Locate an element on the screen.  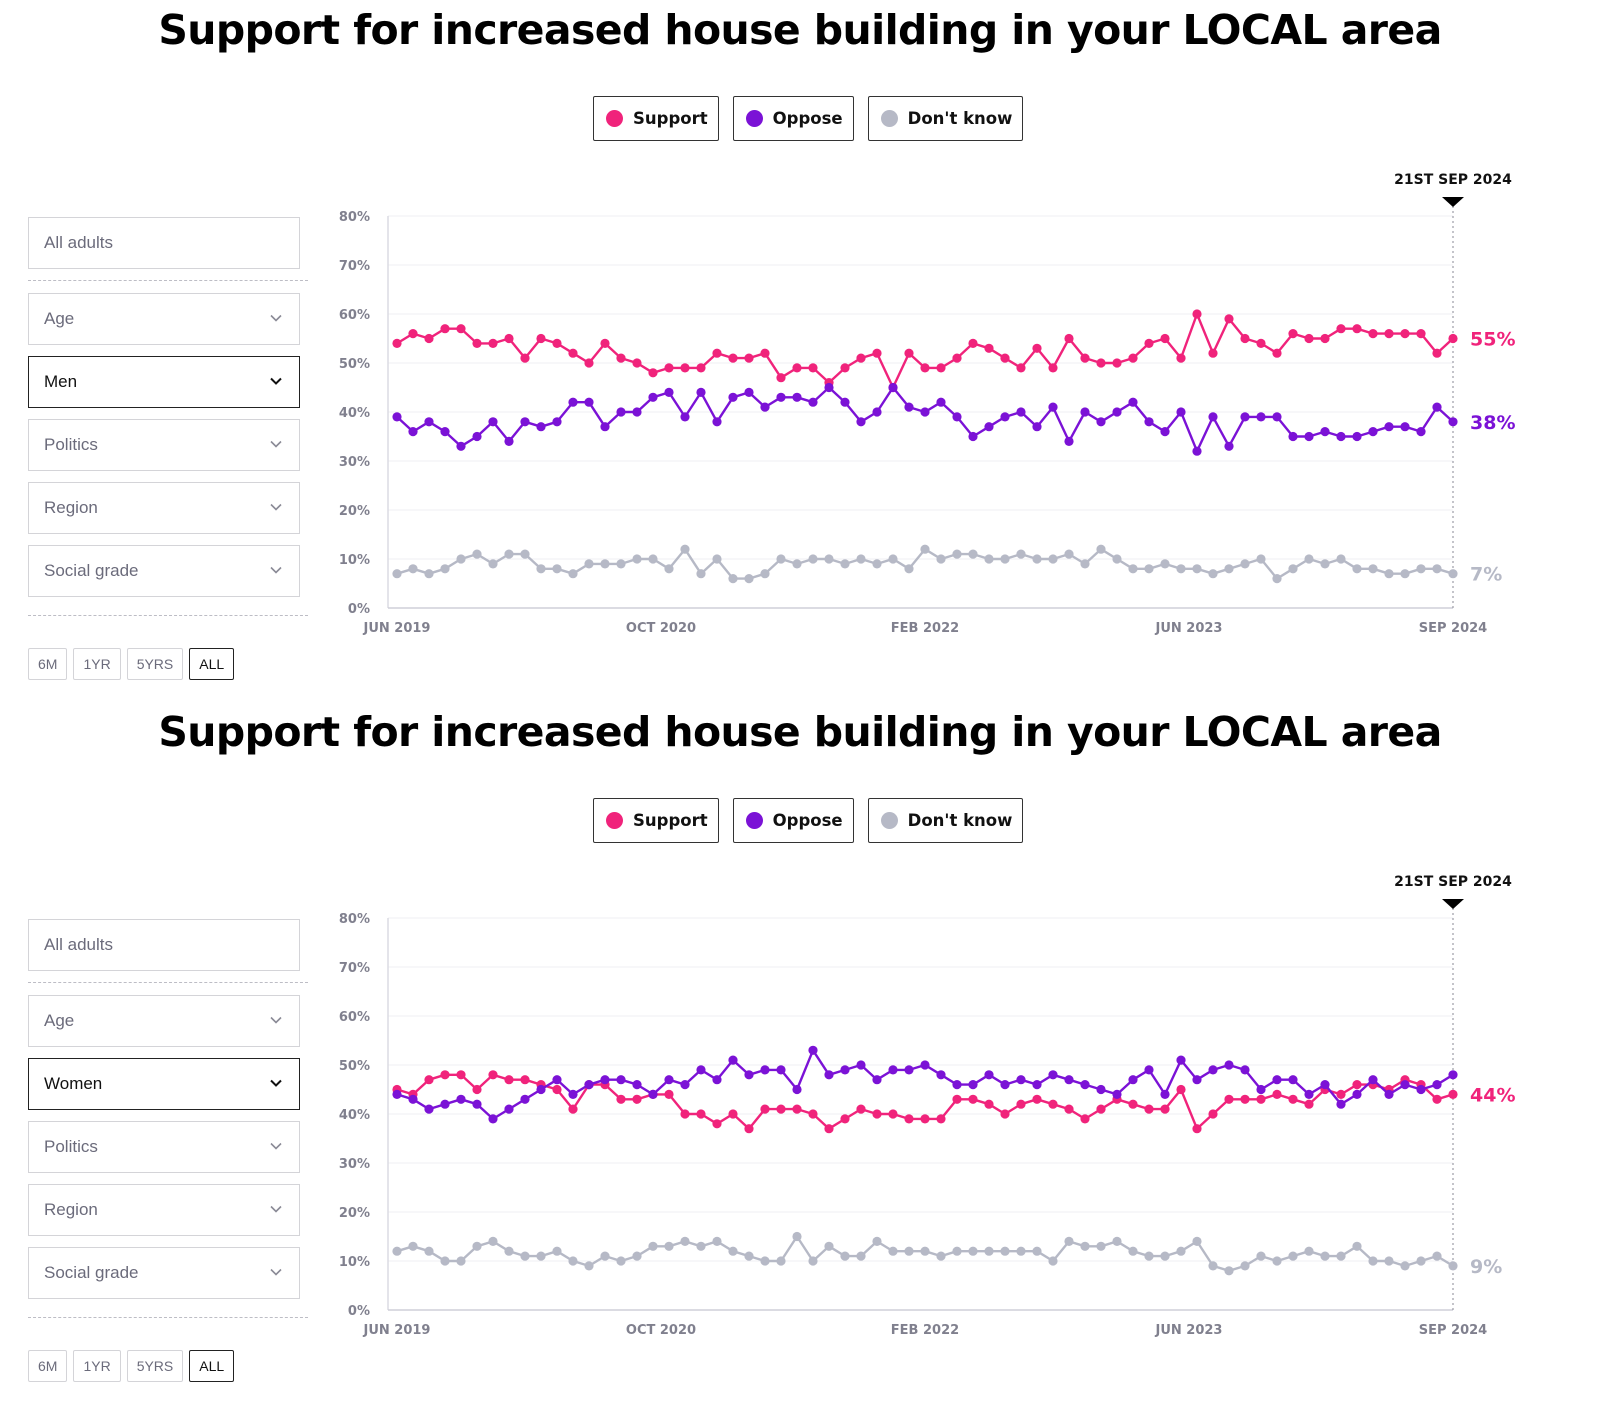
y-tick-label: 60% is located at coordinates (354, 315).